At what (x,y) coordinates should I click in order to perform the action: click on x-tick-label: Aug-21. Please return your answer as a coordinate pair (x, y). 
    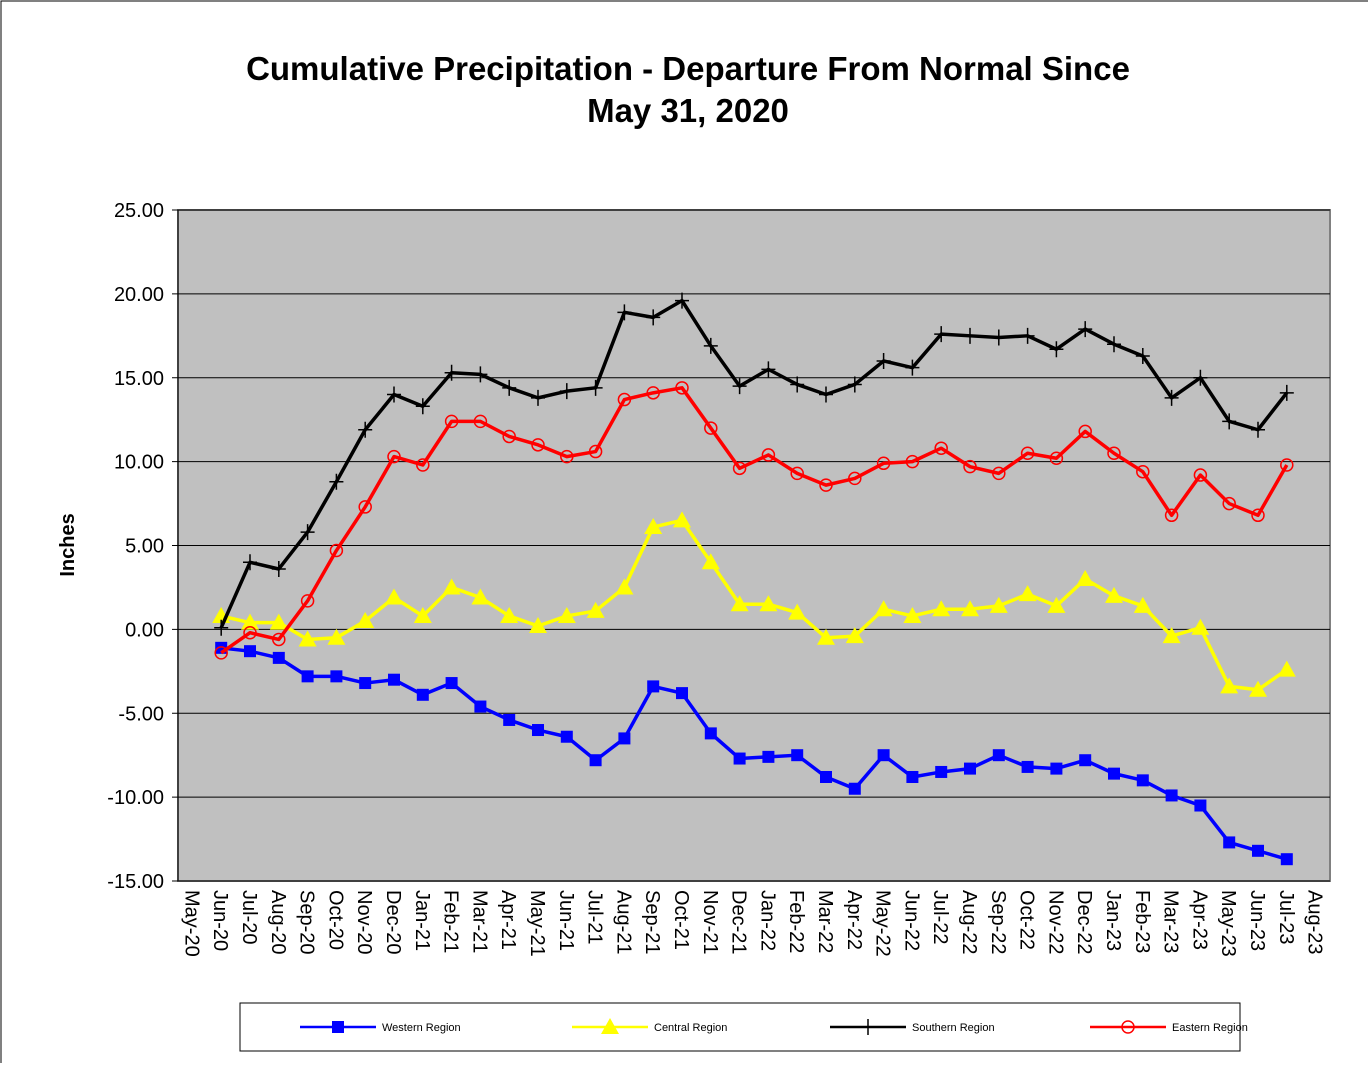
    Looking at the image, I should click on (623, 922).